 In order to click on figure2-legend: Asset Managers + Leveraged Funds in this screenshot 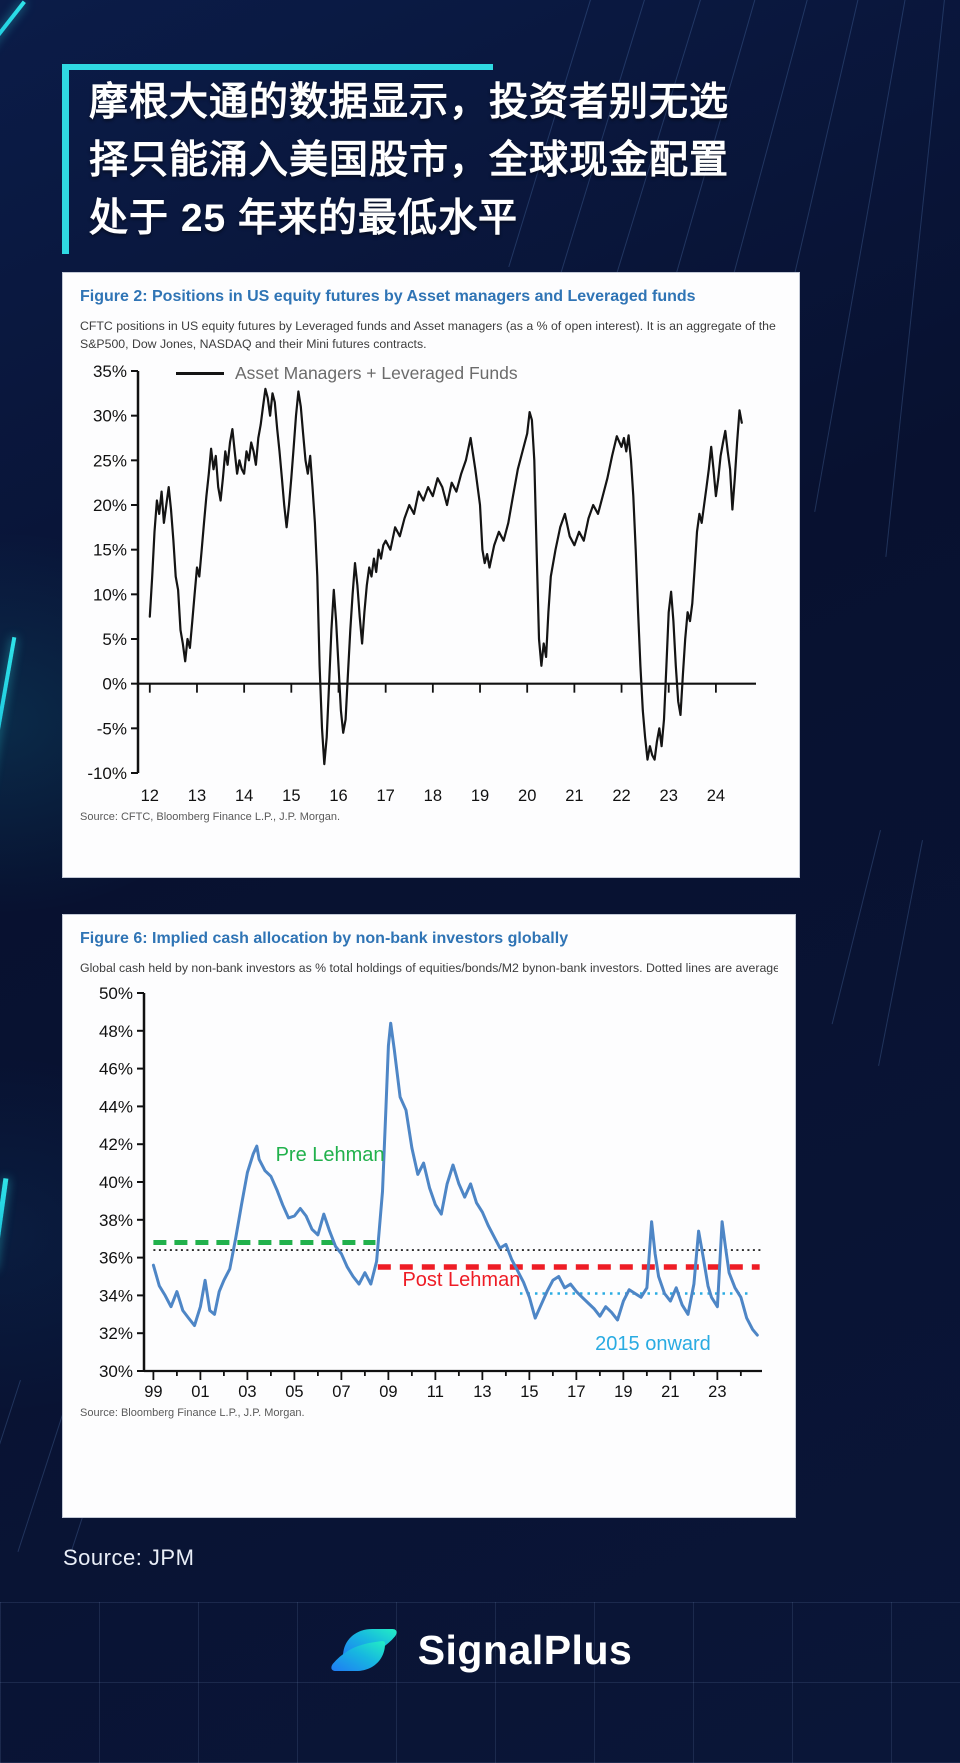, I will do `click(347, 373)`.